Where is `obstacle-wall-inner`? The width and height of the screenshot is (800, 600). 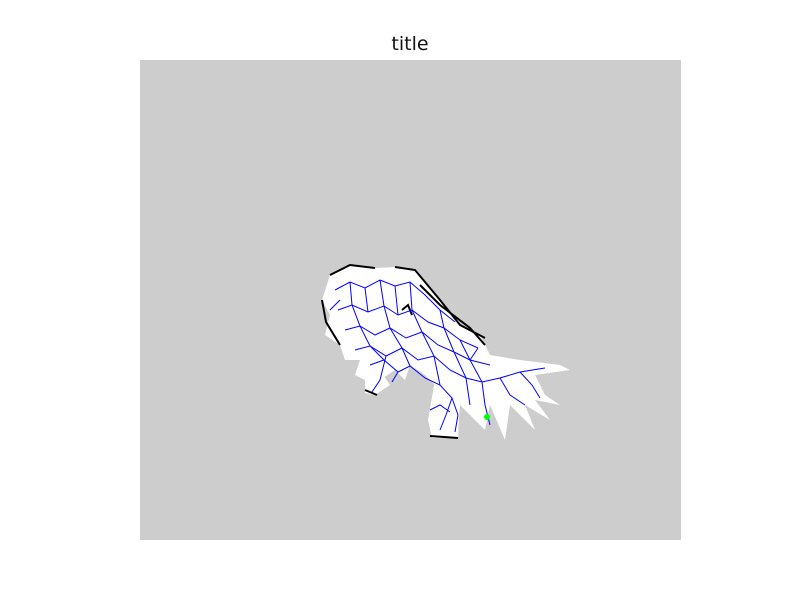 obstacle-wall-inner is located at coordinates (407, 309).